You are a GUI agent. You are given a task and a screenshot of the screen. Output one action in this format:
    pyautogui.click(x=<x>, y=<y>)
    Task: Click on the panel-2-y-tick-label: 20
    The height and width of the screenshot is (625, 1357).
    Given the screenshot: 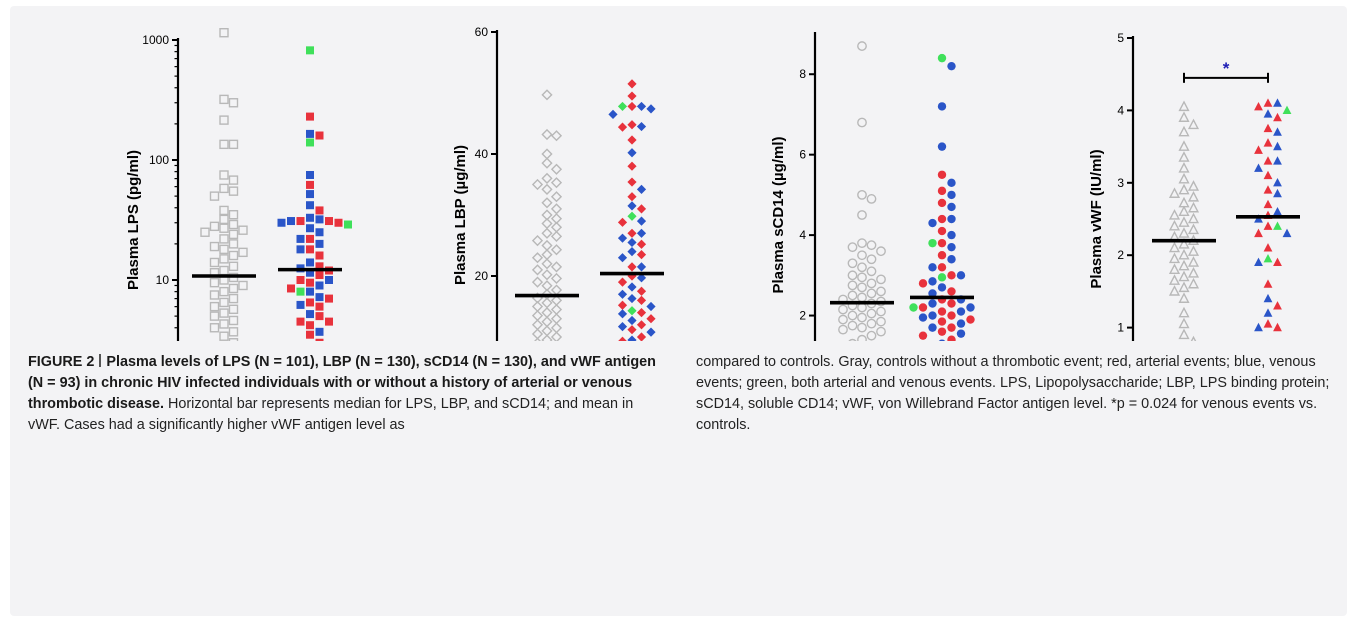 What is the action you would take?
    pyautogui.click(x=482, y=276)
    